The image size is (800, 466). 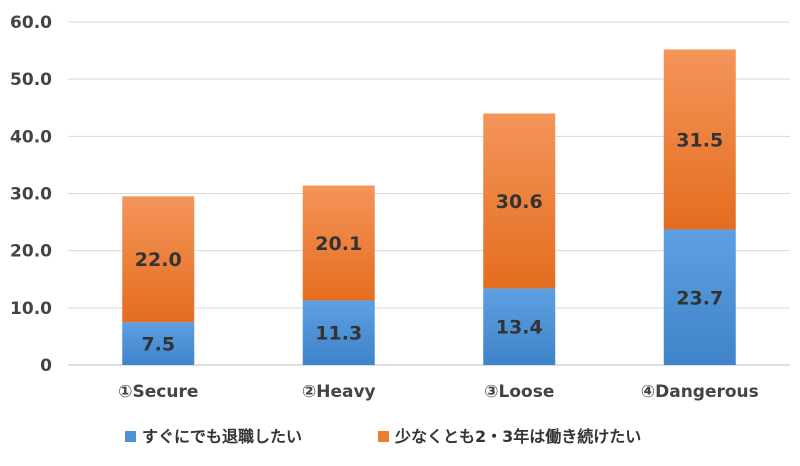 I want to click on y-axis: 0 10.0 20.0 30.0 40.0 50.0 60.0, so click(x=31, y=194).